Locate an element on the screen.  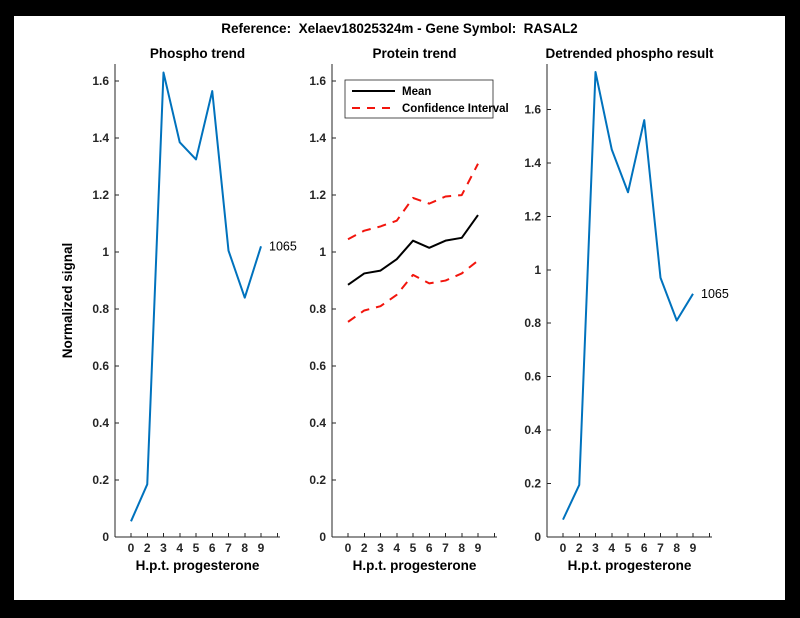
legend: Mean Confidence Interval is located at coordinates (426, 99).